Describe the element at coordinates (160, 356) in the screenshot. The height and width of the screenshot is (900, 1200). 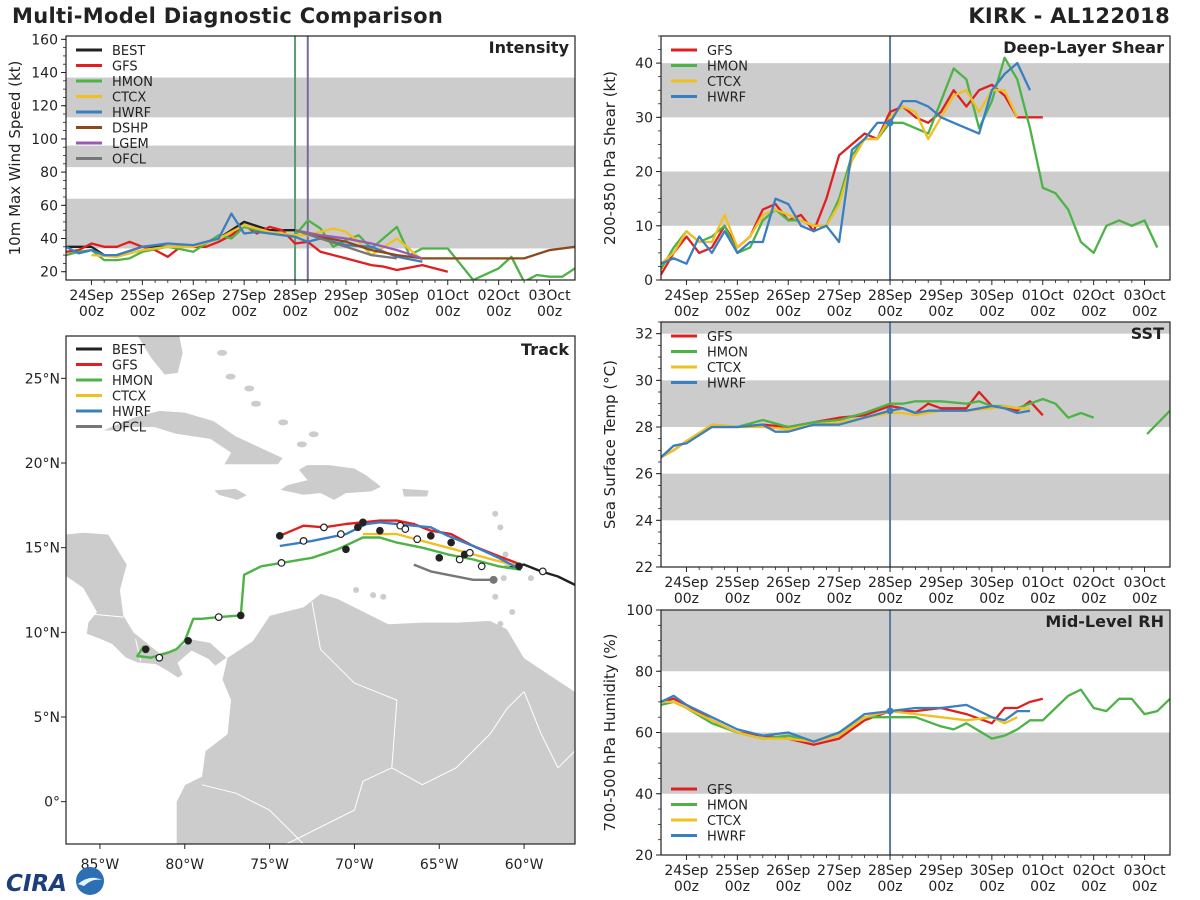
I see `land-florida` at that location.